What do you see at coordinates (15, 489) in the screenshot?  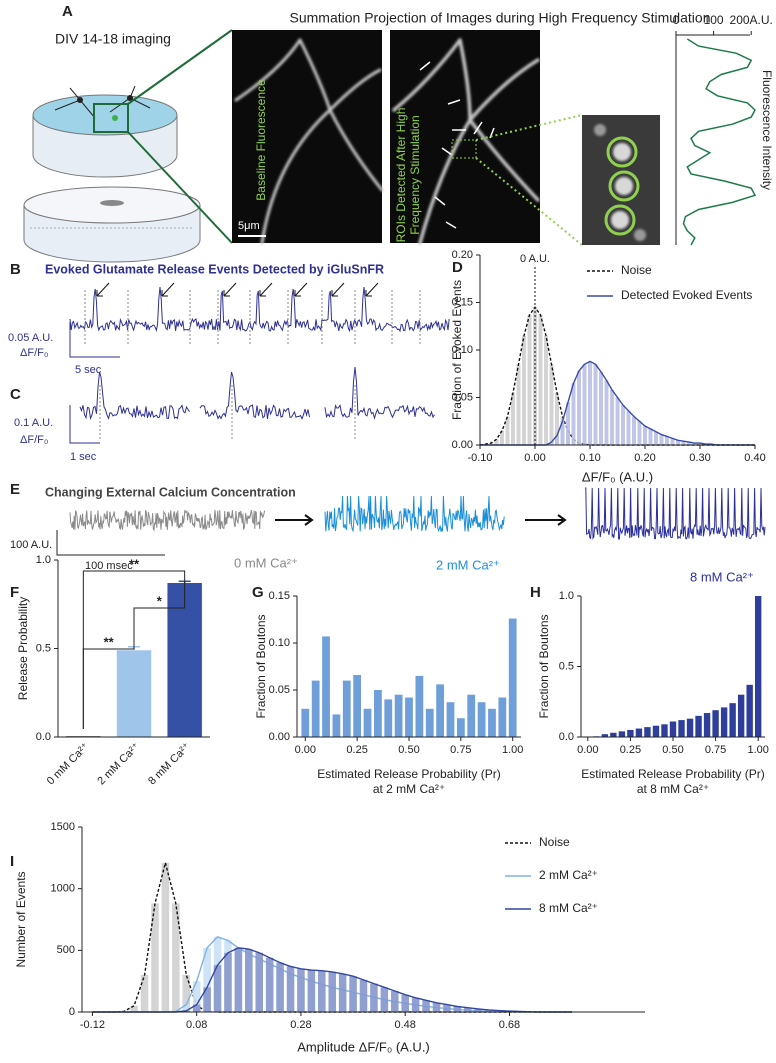 I see `panel-label: E` at bounding box center [15, 489].